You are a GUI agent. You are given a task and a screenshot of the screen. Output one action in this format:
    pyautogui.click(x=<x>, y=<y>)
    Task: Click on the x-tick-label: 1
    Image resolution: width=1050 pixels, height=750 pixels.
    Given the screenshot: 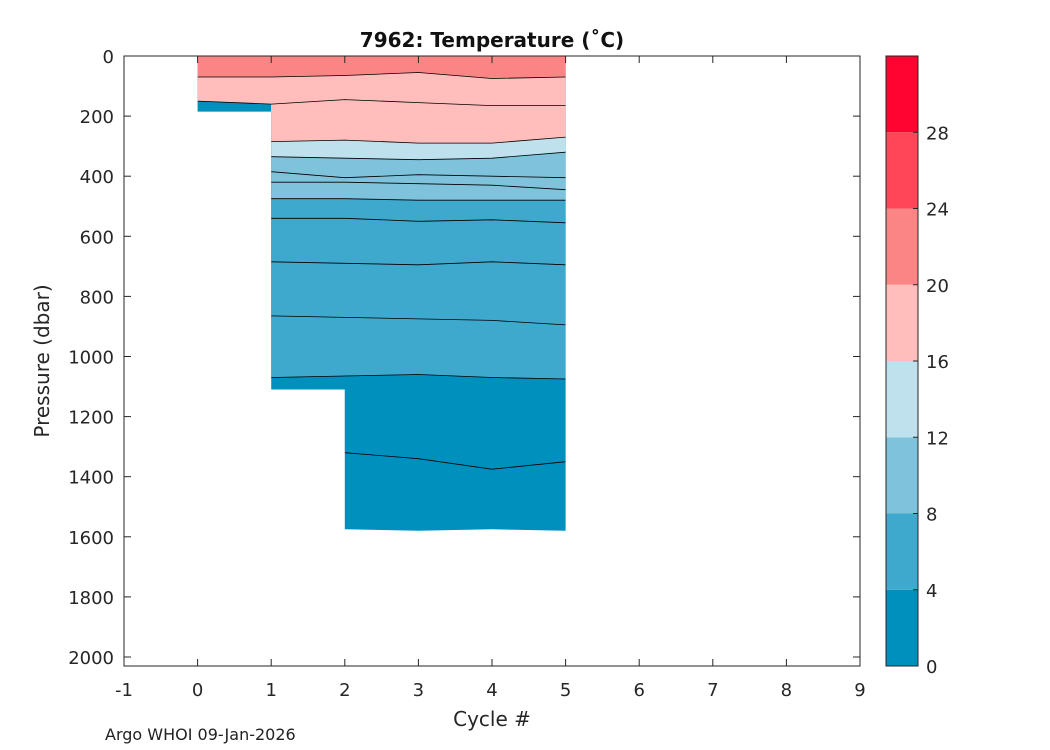 What is the action you would take?
    pyautogui.click(x=270, y=690)
    